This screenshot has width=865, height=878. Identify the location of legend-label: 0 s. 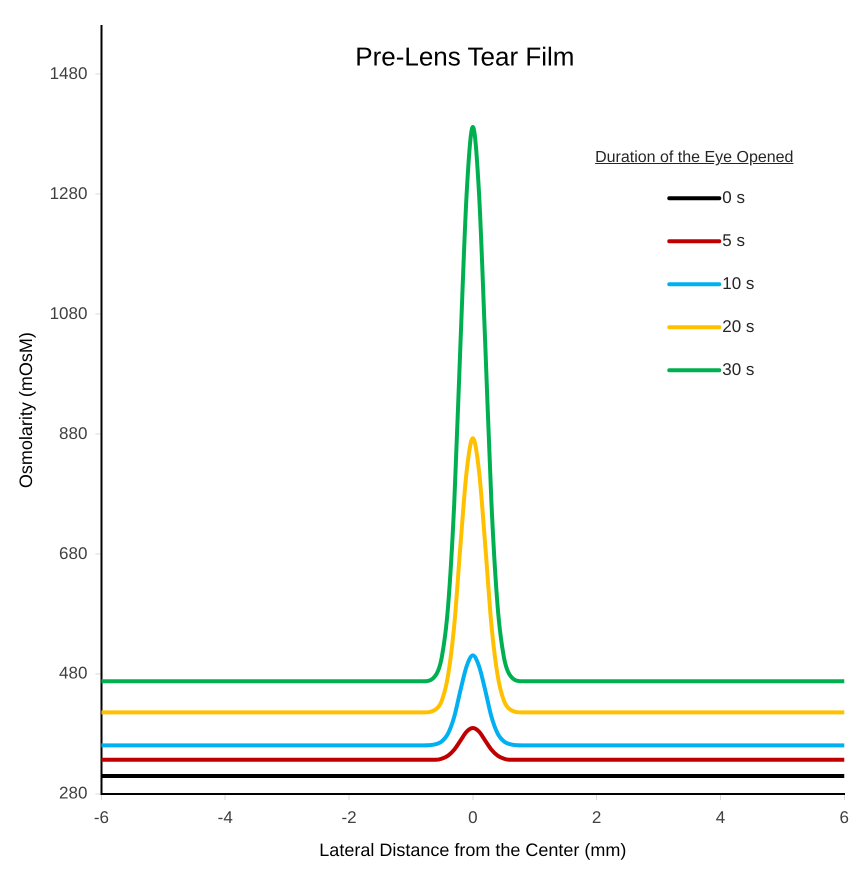
(733, 197).